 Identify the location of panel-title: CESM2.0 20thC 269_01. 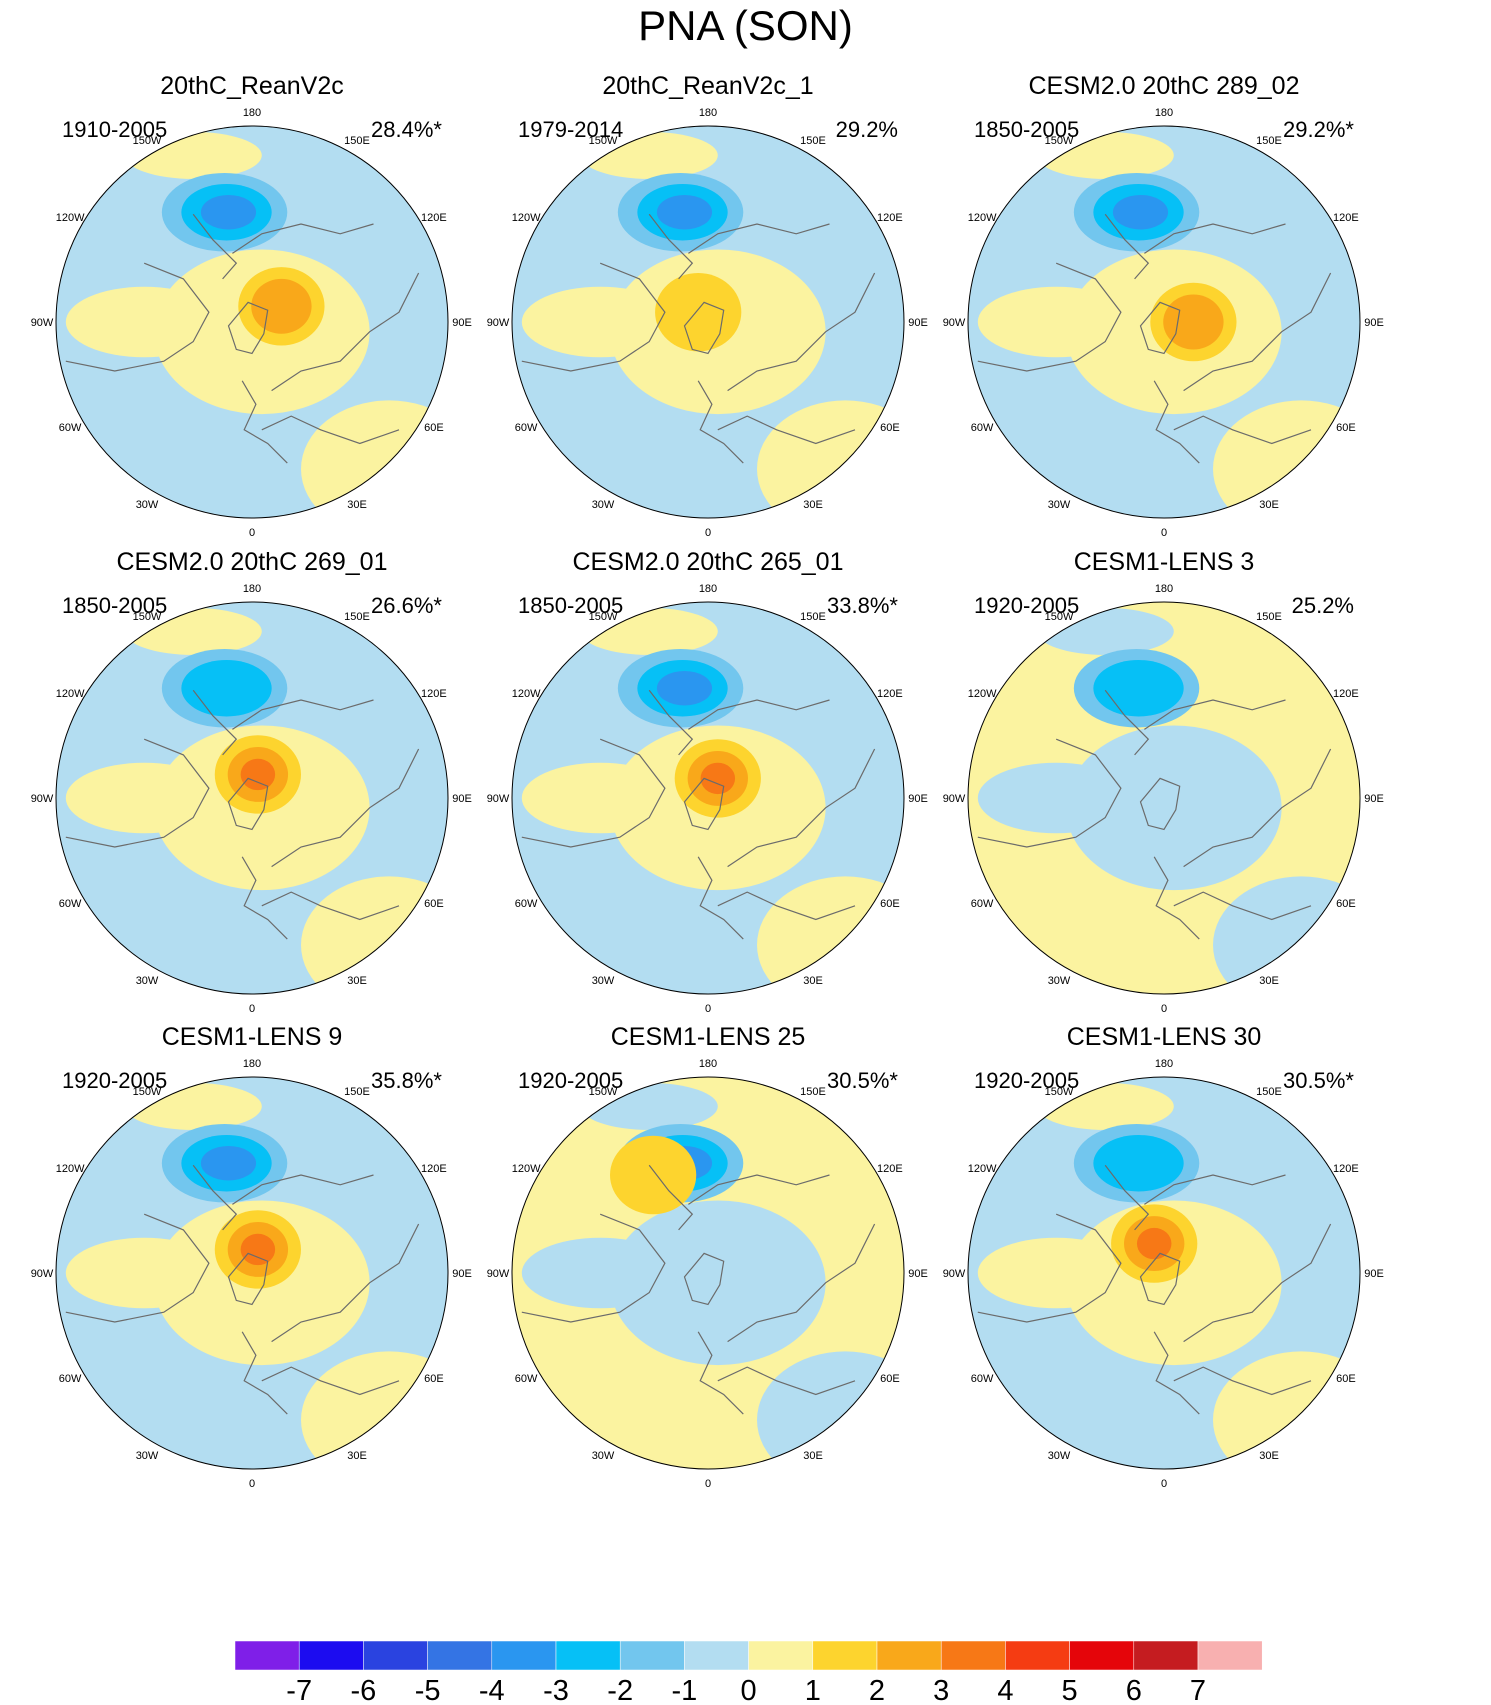
(252, 562).